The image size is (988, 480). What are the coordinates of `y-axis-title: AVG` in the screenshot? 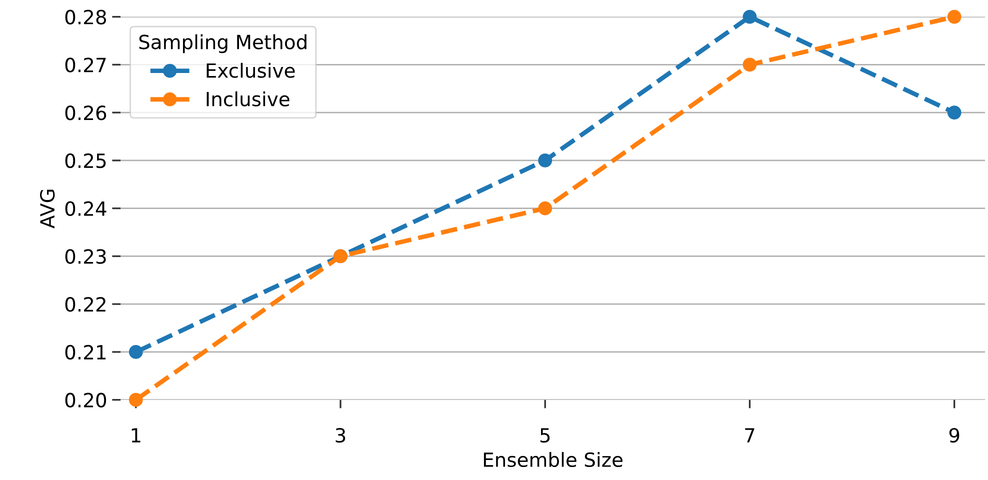 It's located at (47, 209).